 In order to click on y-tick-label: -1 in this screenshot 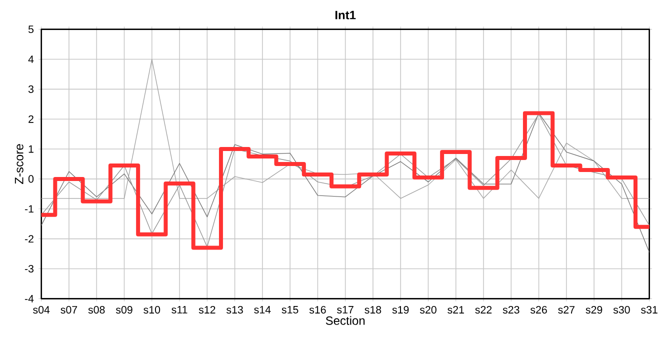, I will do `click(29, 209)`.